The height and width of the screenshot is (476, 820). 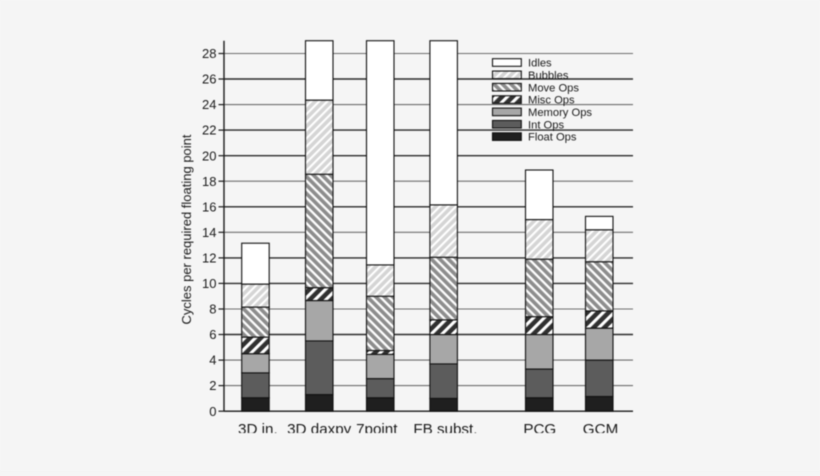 What do you see at coordinates (209, 79) in the screenshot?
I see `svg-text: 26` at bounding box center [209, 79].